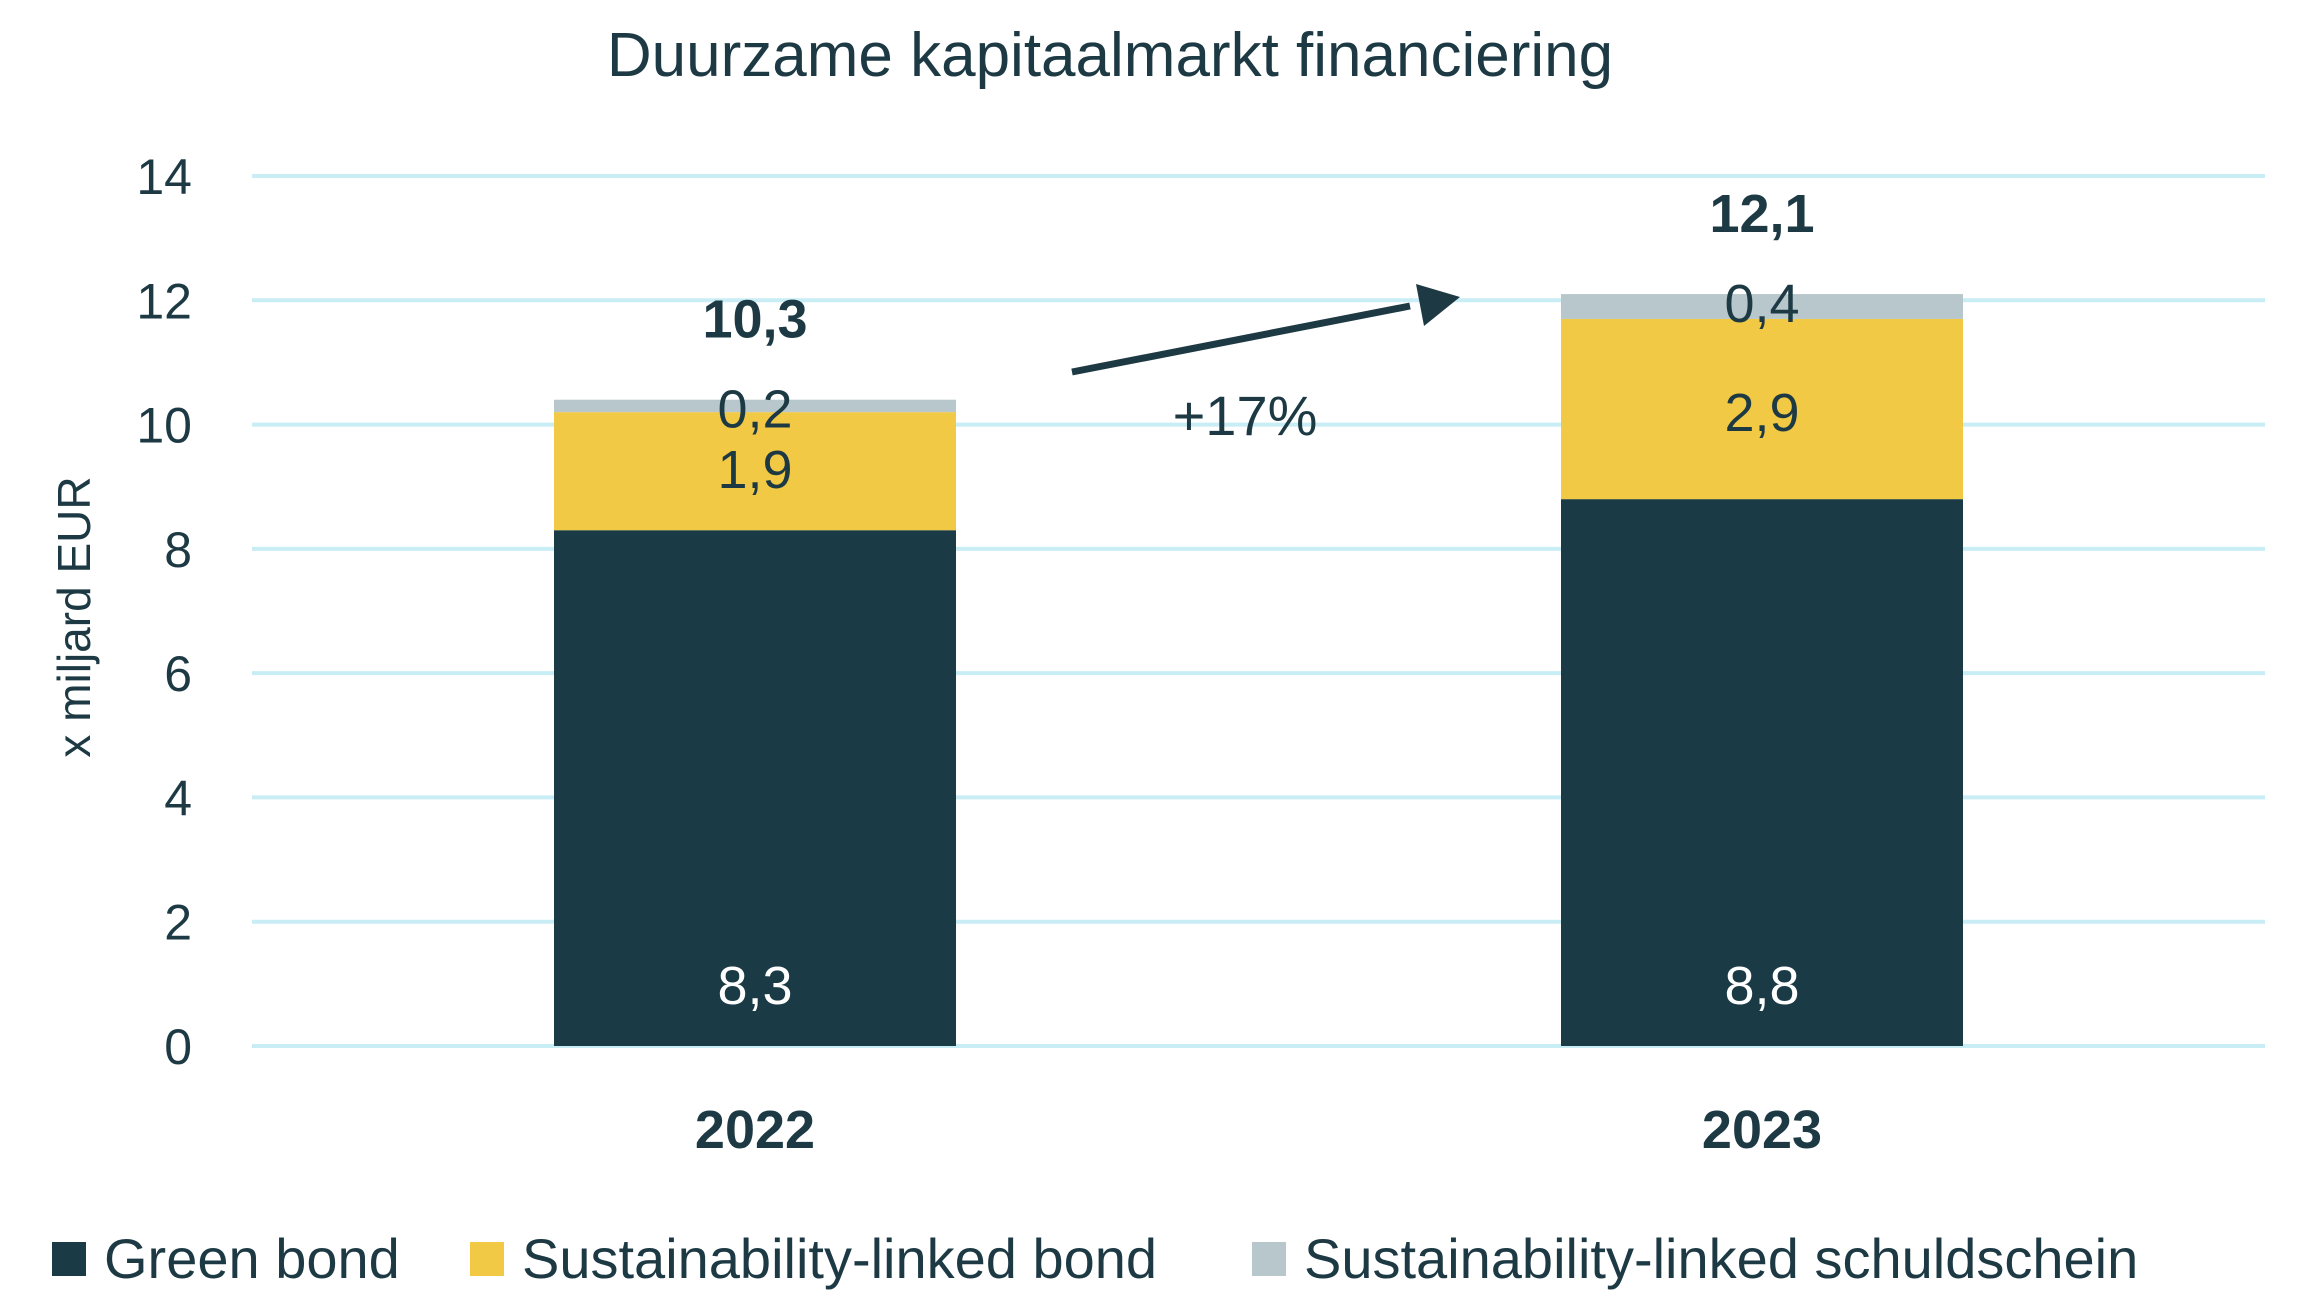 The height and width of the screenshot is (1306, 2310). Describe the element at coordinates (178, 674) in the screenshot. I see `y-tick-label: 6` at that location.